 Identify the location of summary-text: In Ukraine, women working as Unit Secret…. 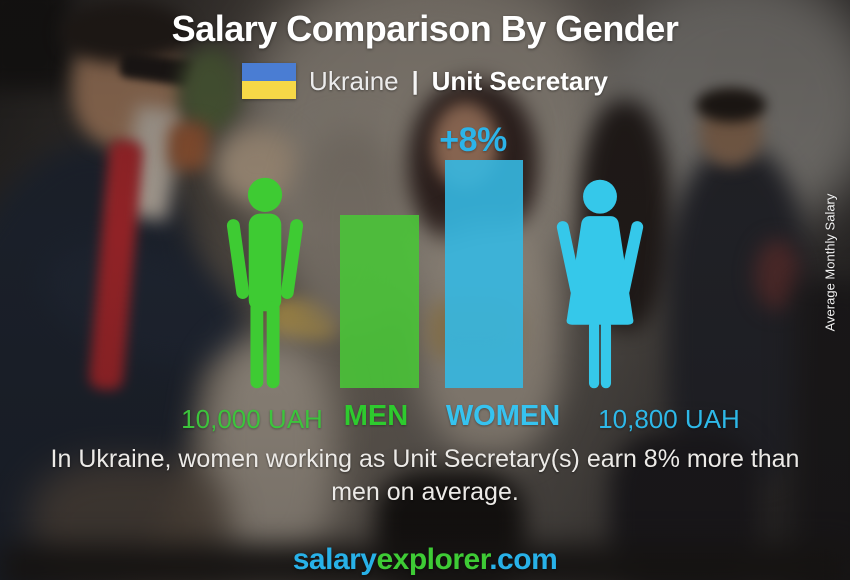
(425, 476).